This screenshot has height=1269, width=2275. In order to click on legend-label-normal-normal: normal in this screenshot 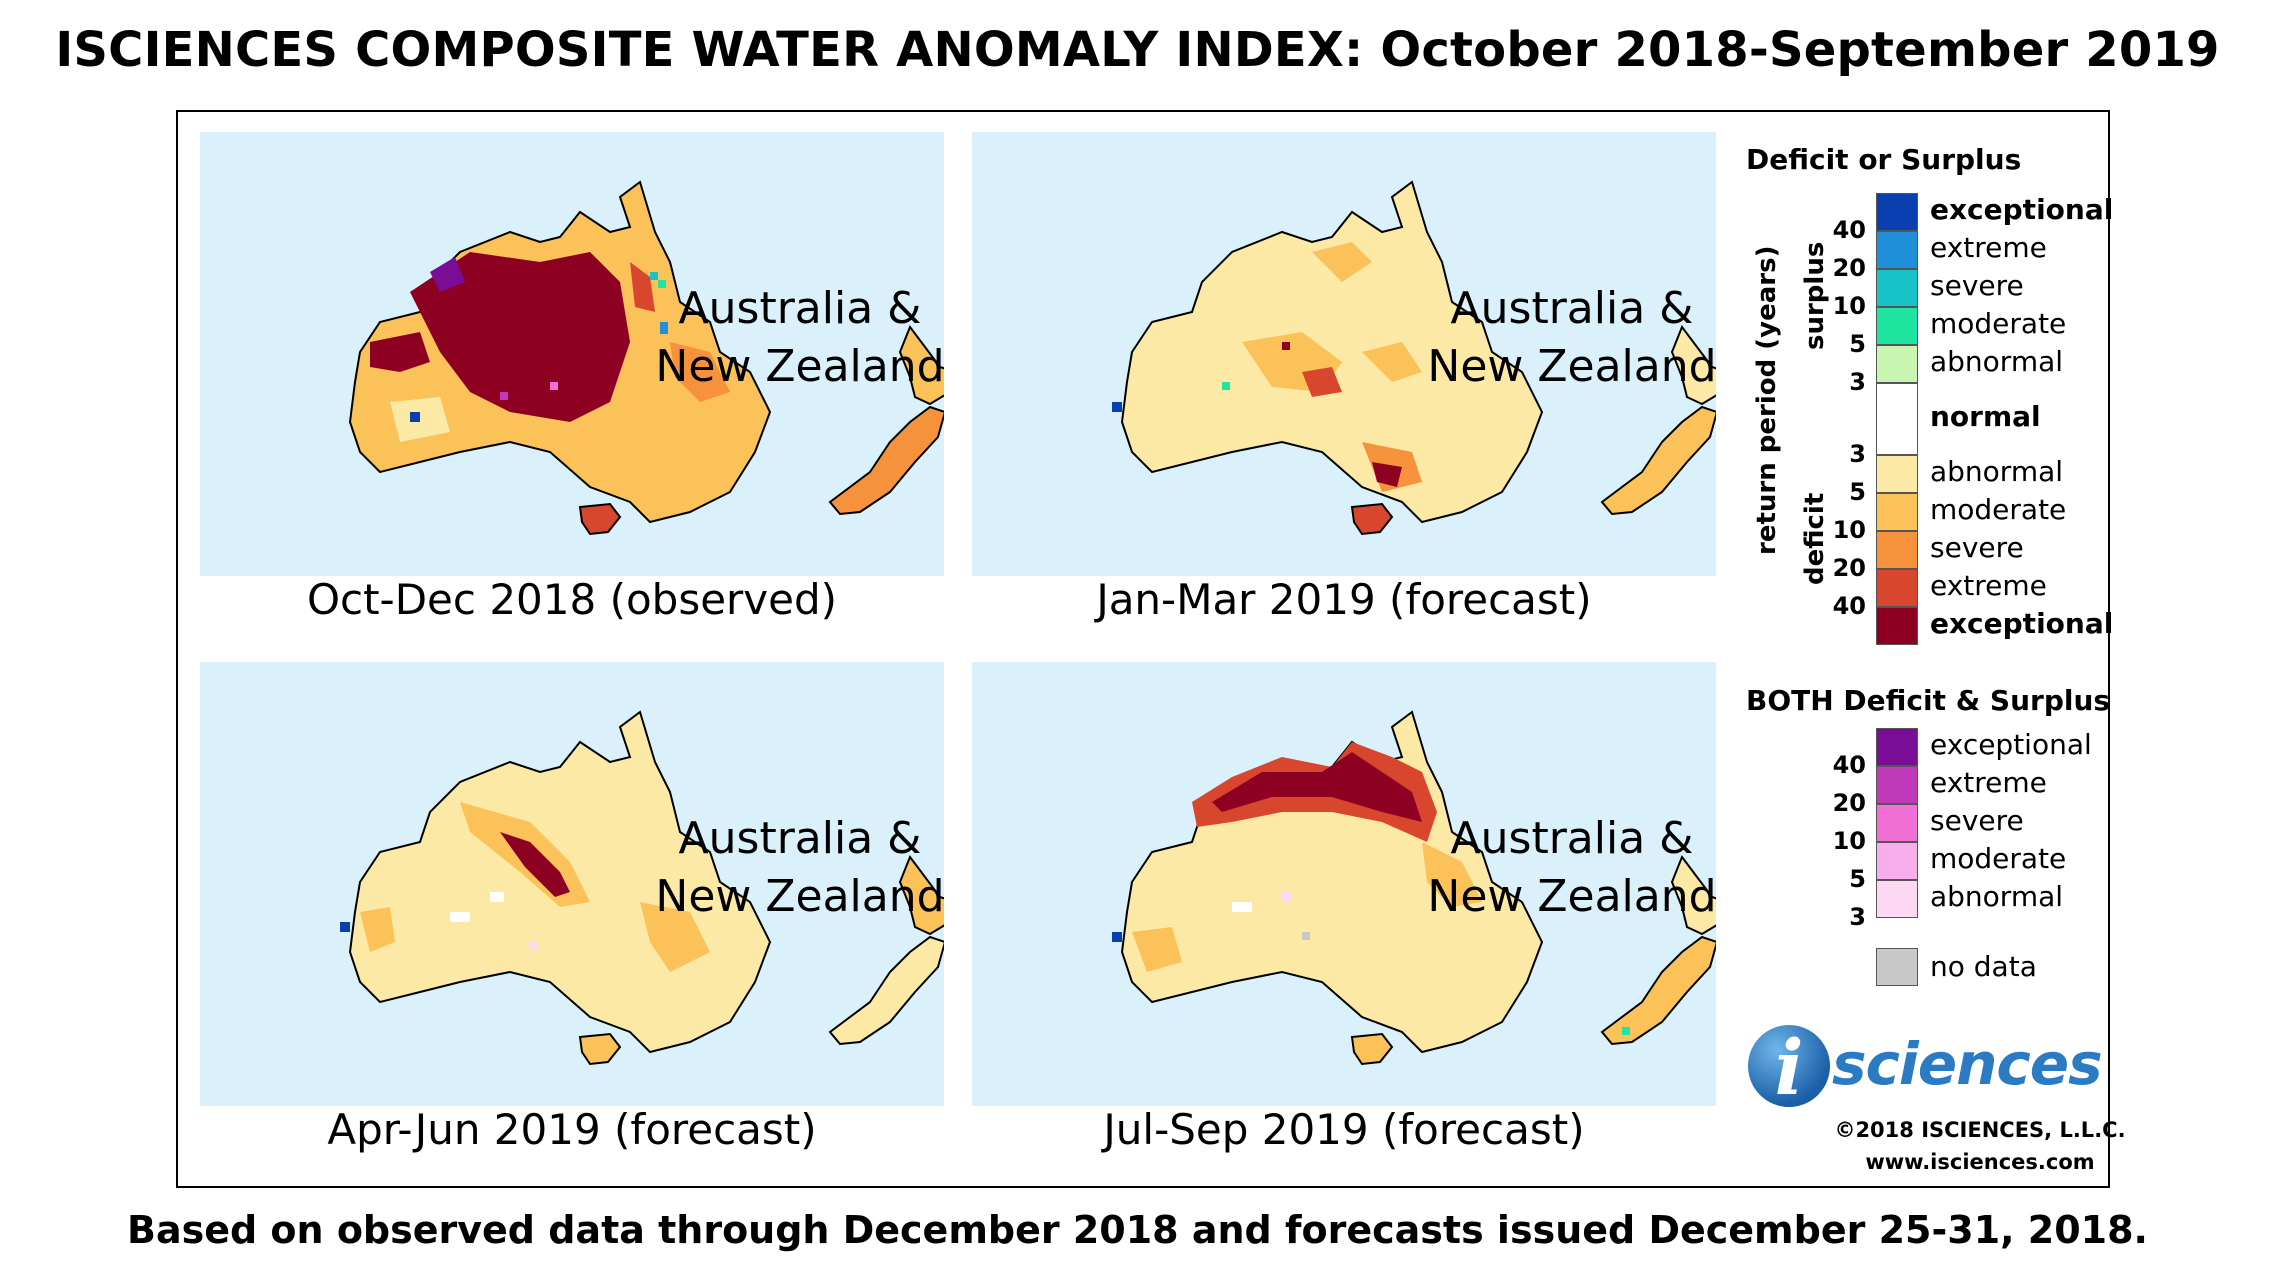, I will do `click(1985, 416)`.